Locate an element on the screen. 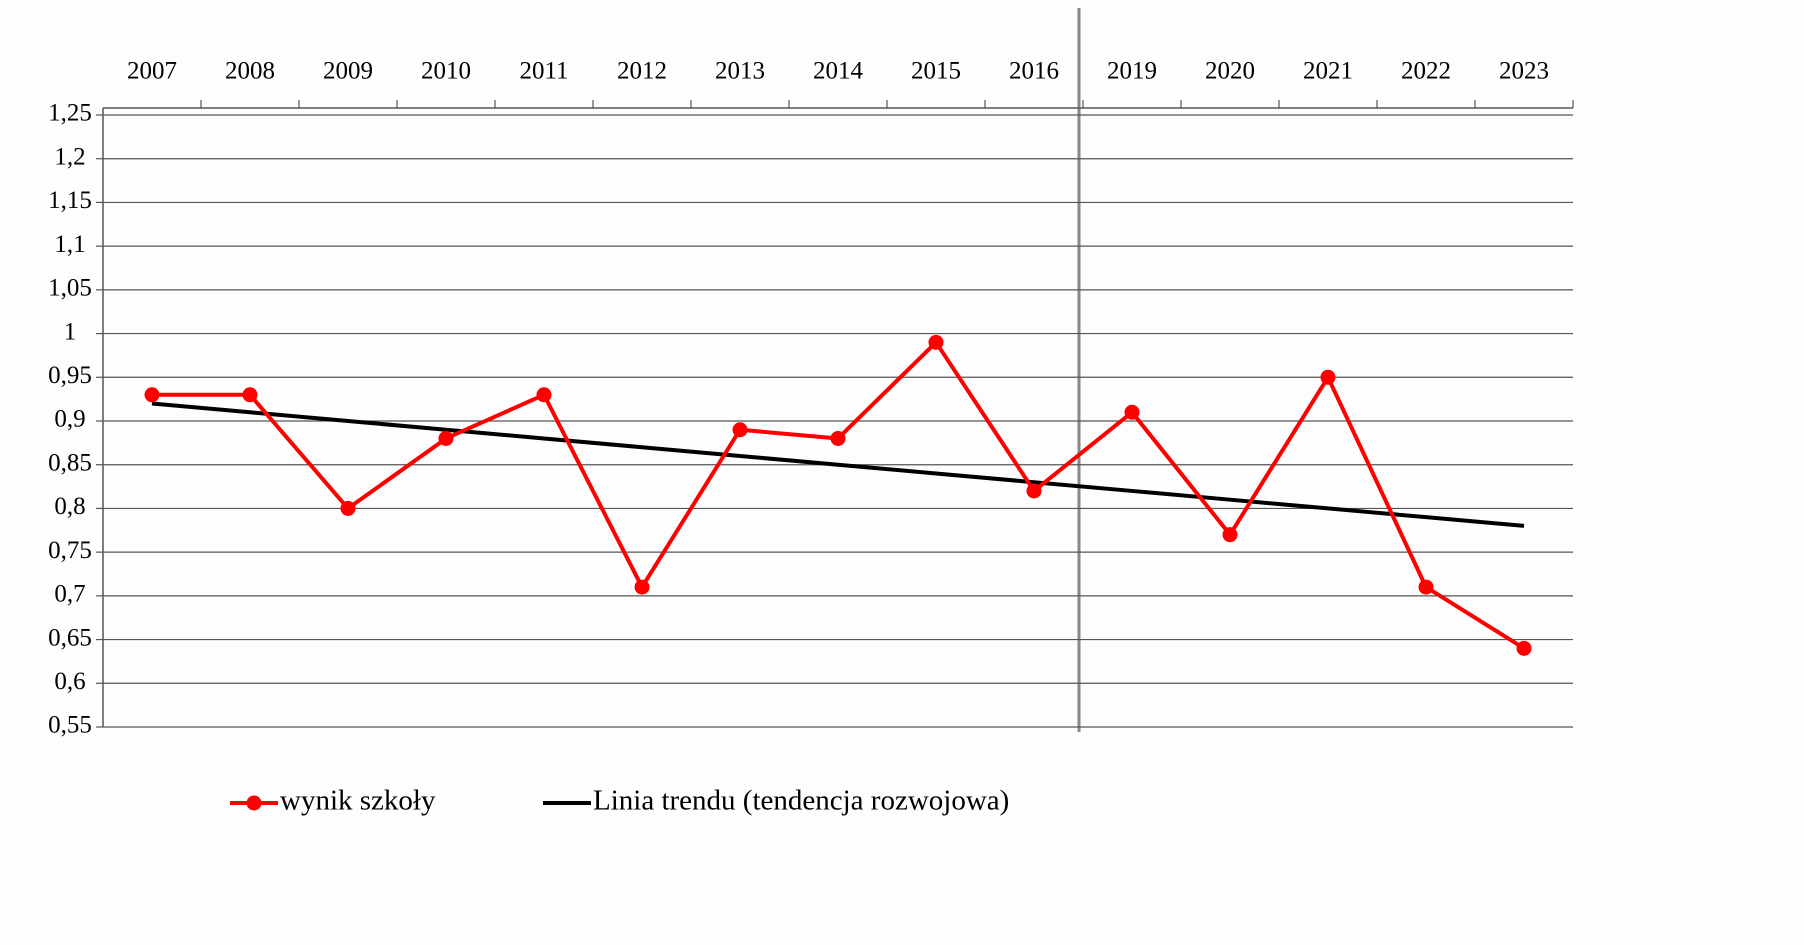 The width and height of the screenshot is (1804, 945). y-tick-label: 1,15 is located at coordinates (70, 200).